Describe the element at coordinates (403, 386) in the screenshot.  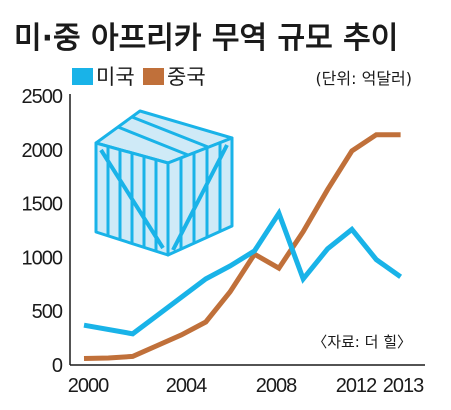
I see `x-tick-label: 2013` at that location.